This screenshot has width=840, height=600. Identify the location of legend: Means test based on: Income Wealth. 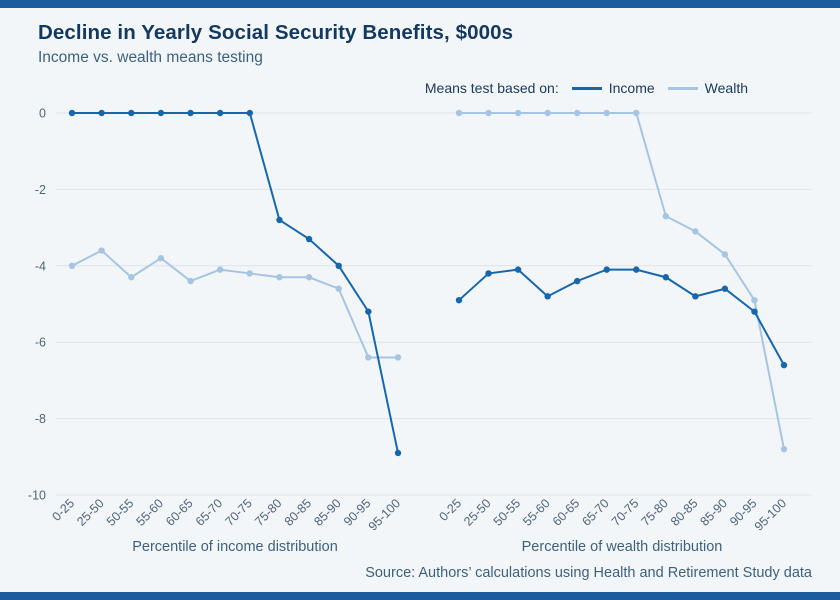
(586, 88).